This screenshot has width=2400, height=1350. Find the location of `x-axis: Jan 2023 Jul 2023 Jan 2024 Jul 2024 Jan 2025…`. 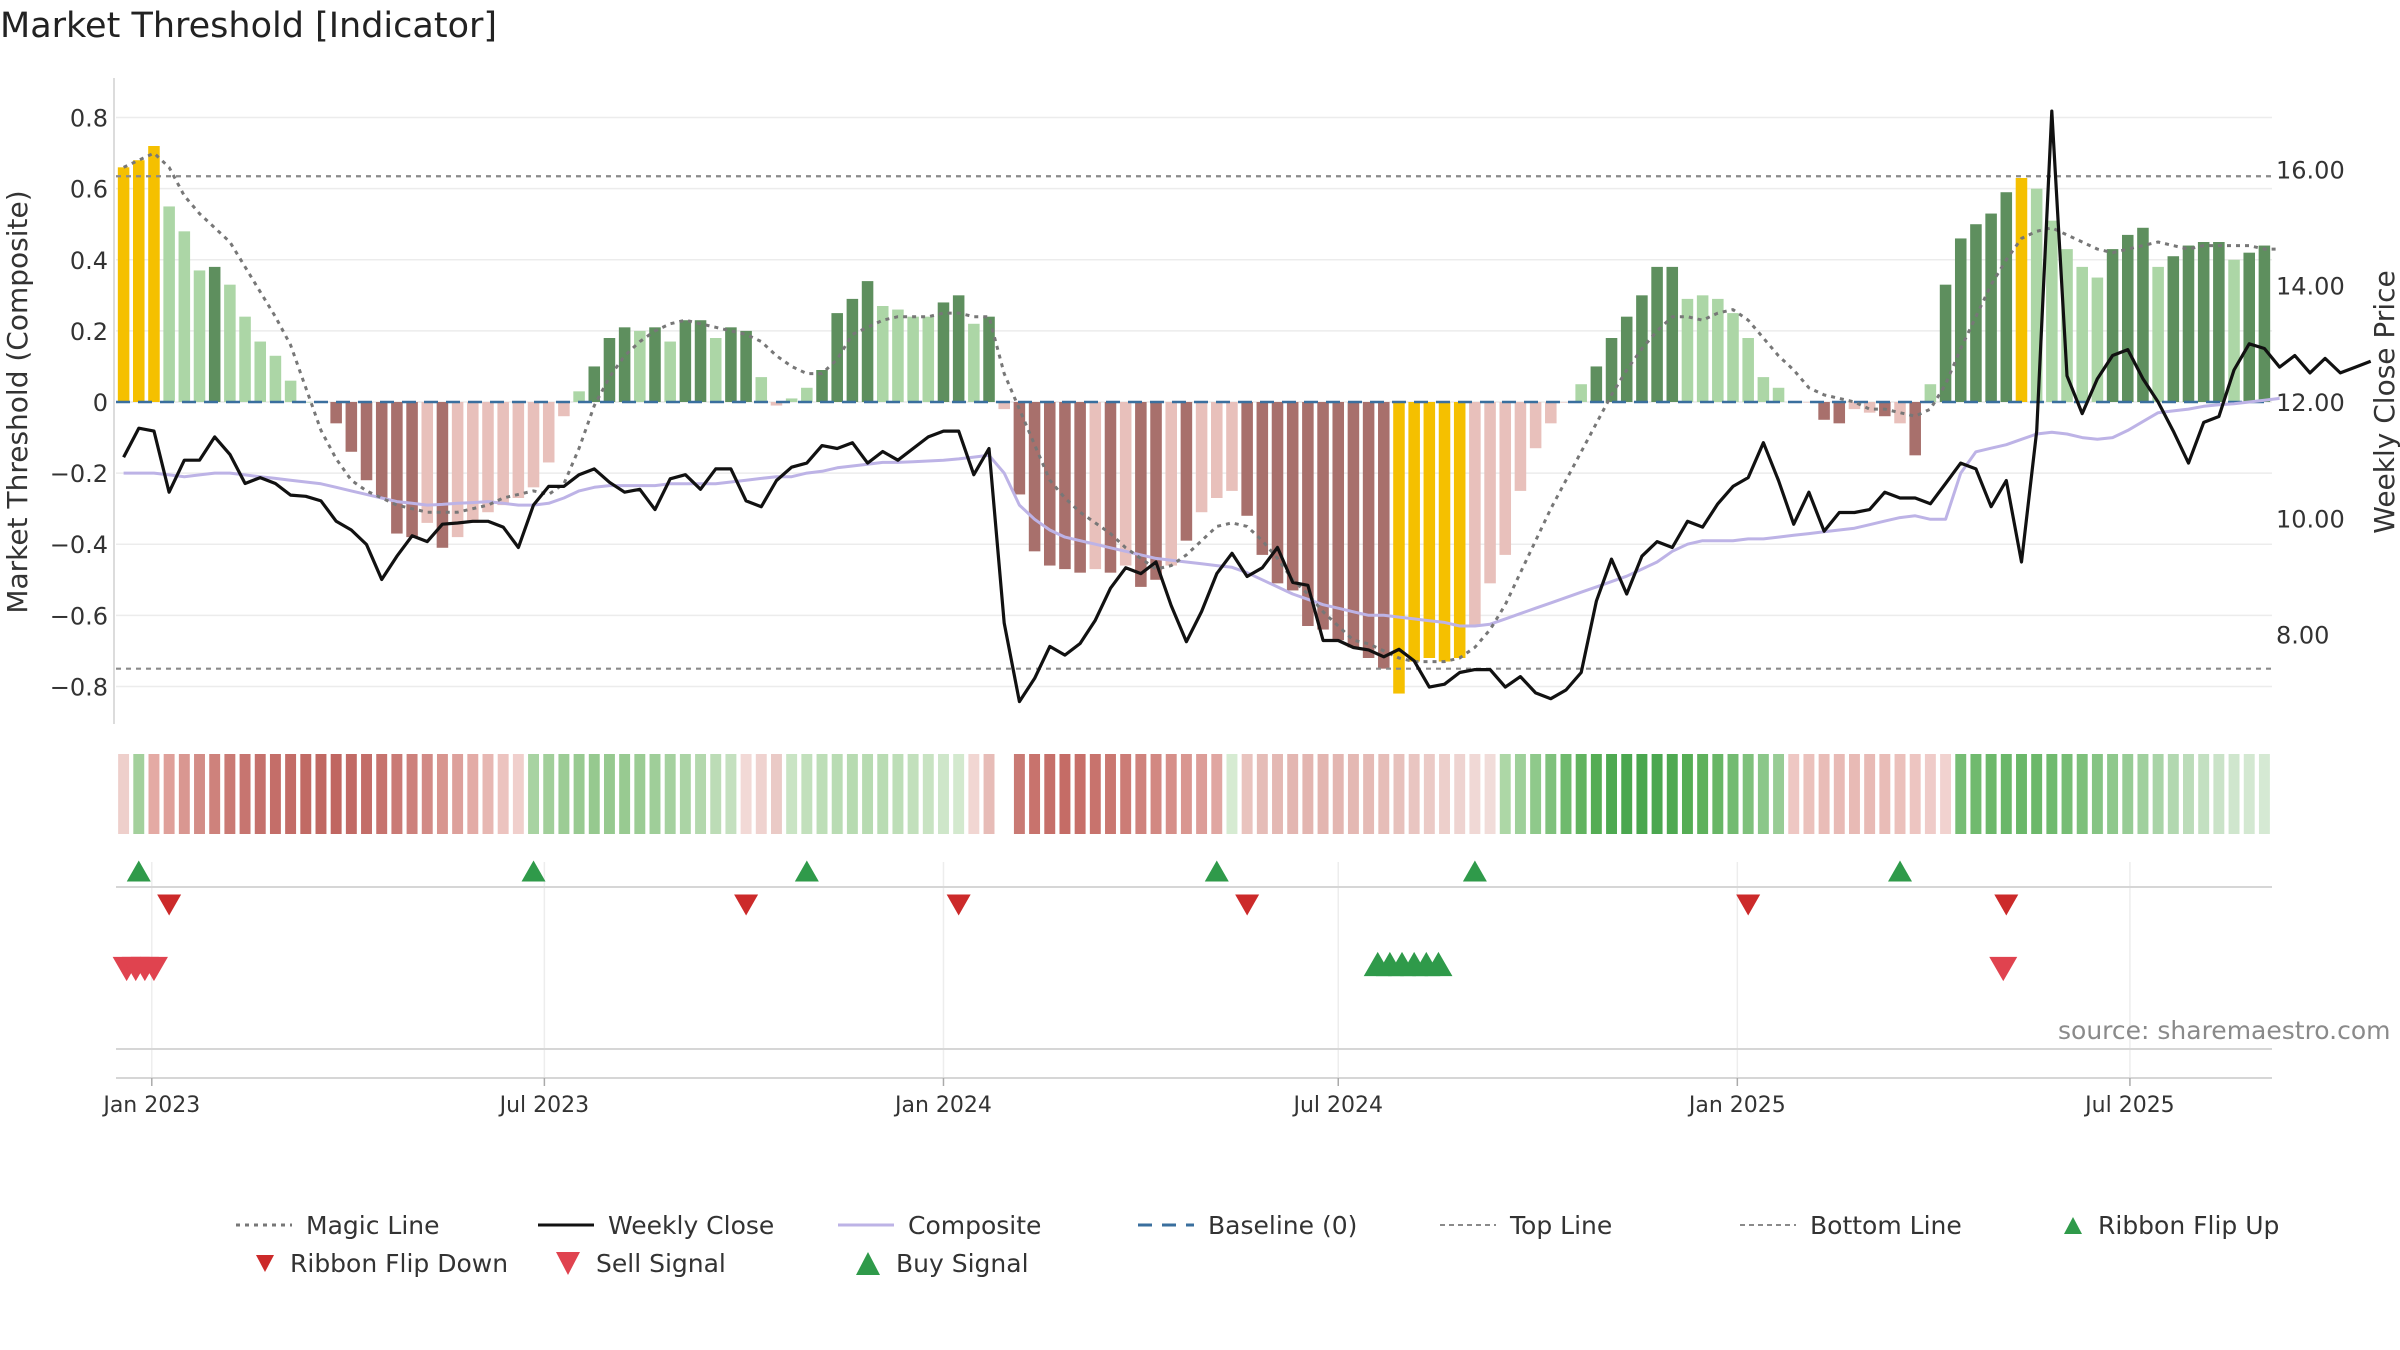

x-axis: Jan 2023 Jul 2023 Jan 2024 Jul 2024 Jan 2025… is located at coordinates (1138, 1098).